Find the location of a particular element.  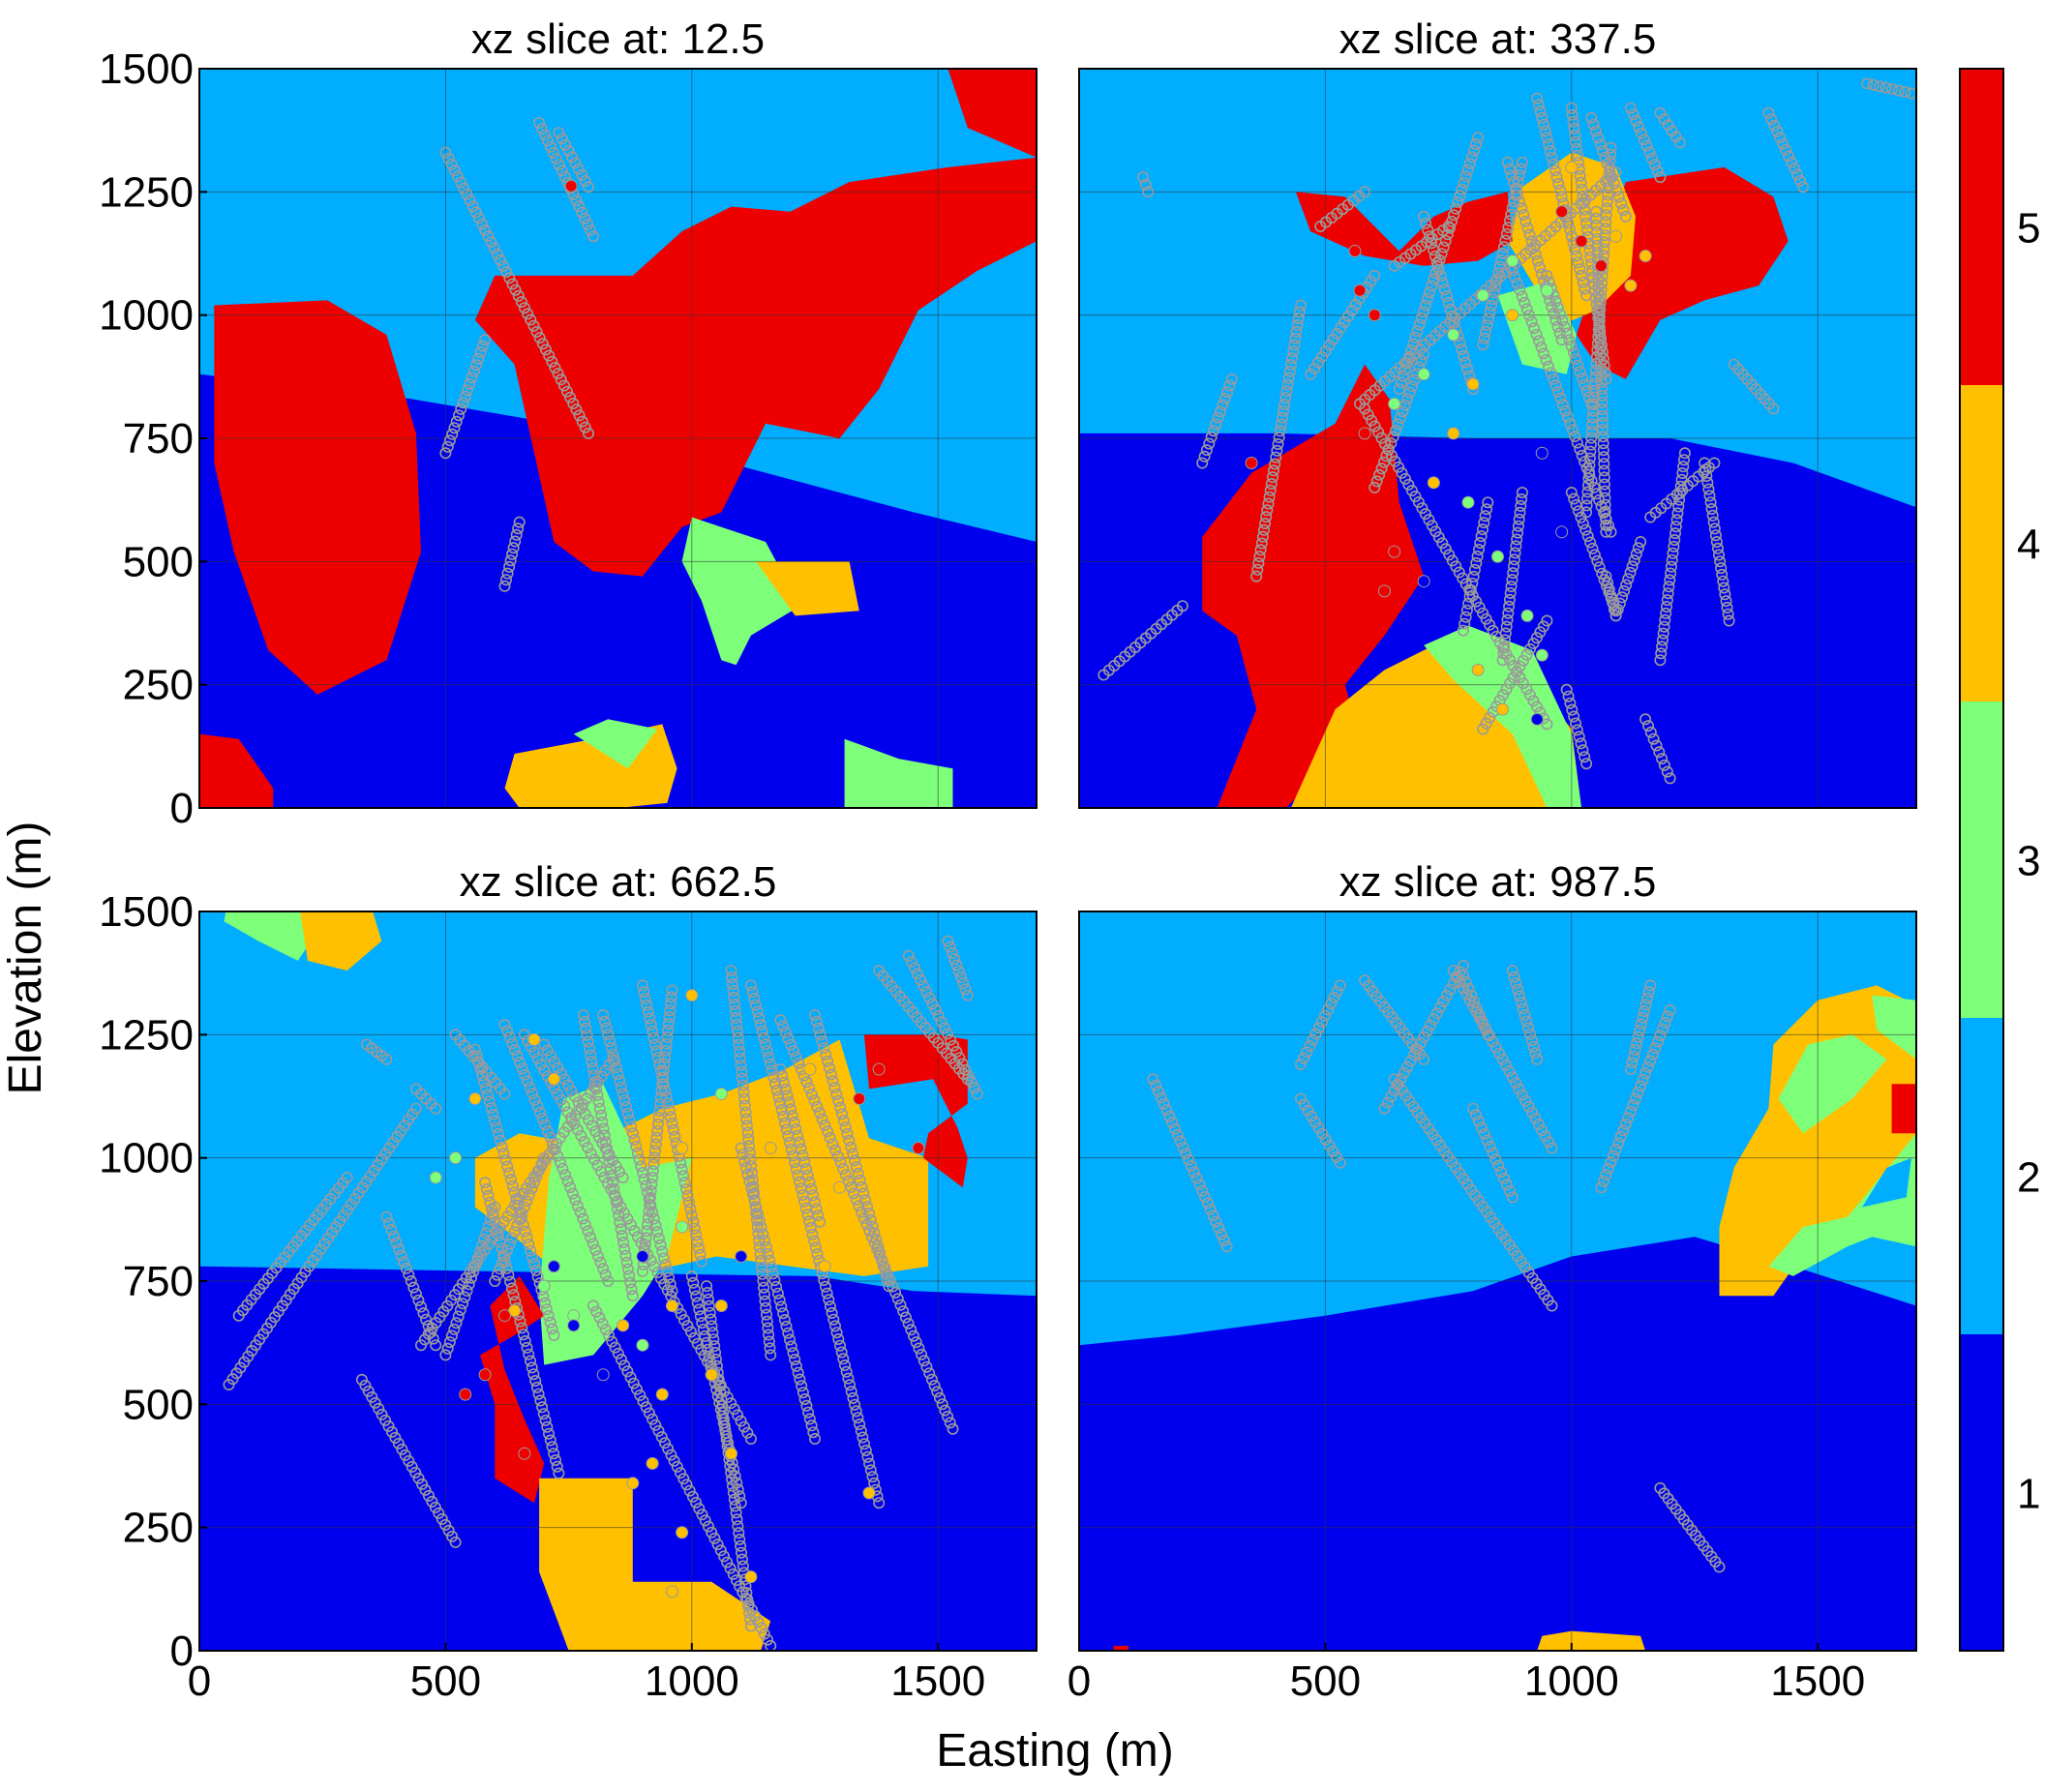

colorbar-label: 3 is located at coordinates (2029, 861).